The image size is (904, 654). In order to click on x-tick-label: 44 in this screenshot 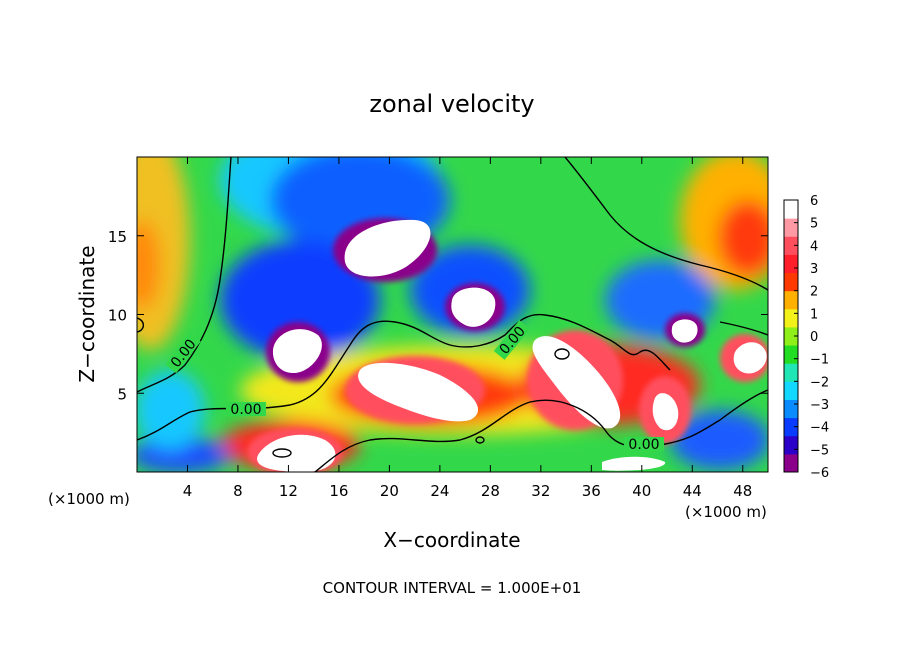, I will do `click(692, 491)`.